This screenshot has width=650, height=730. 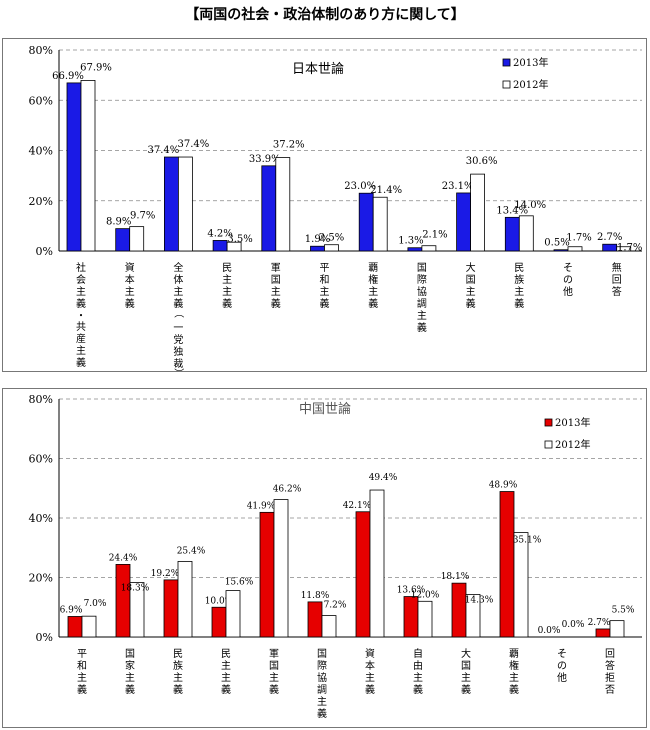 I want to click on china-data-label: 0.0%, so click(x=549, y=631).